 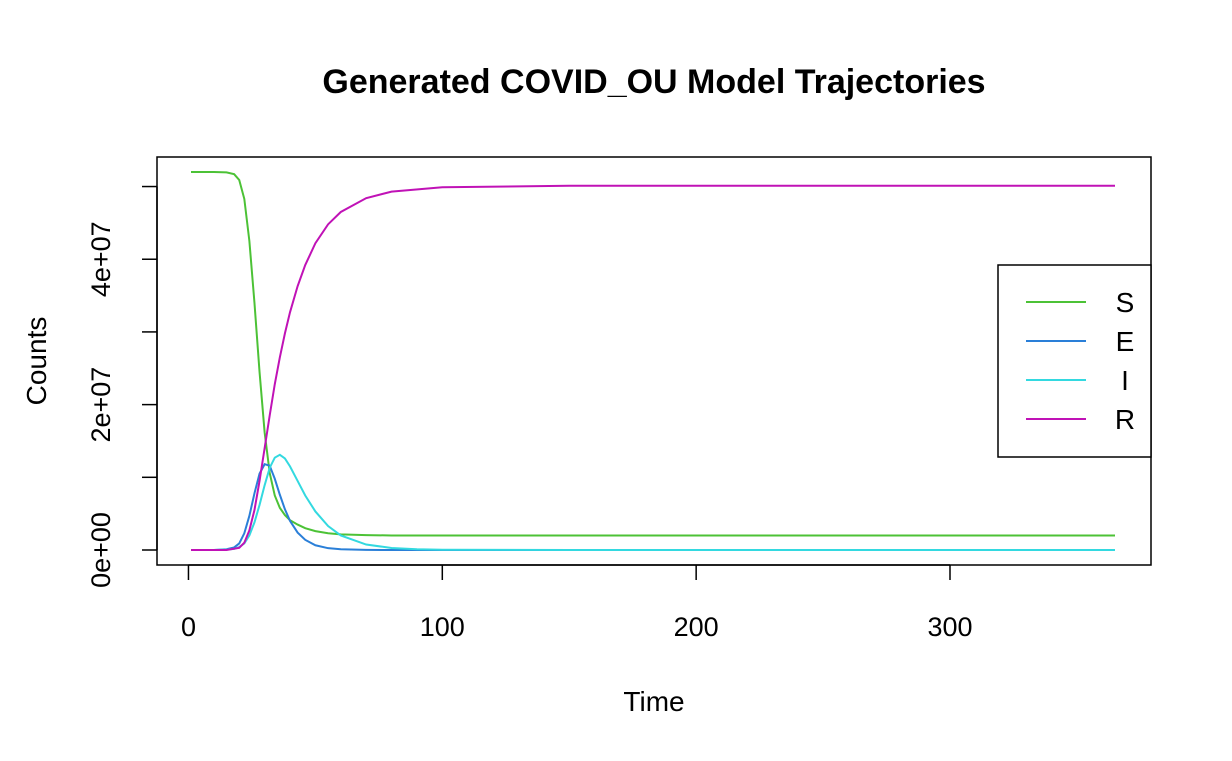 What do you see at coordinates (36, 361) in the screenshot?
I see `y-axis-label: Counts` at bounding box center [36, 361].